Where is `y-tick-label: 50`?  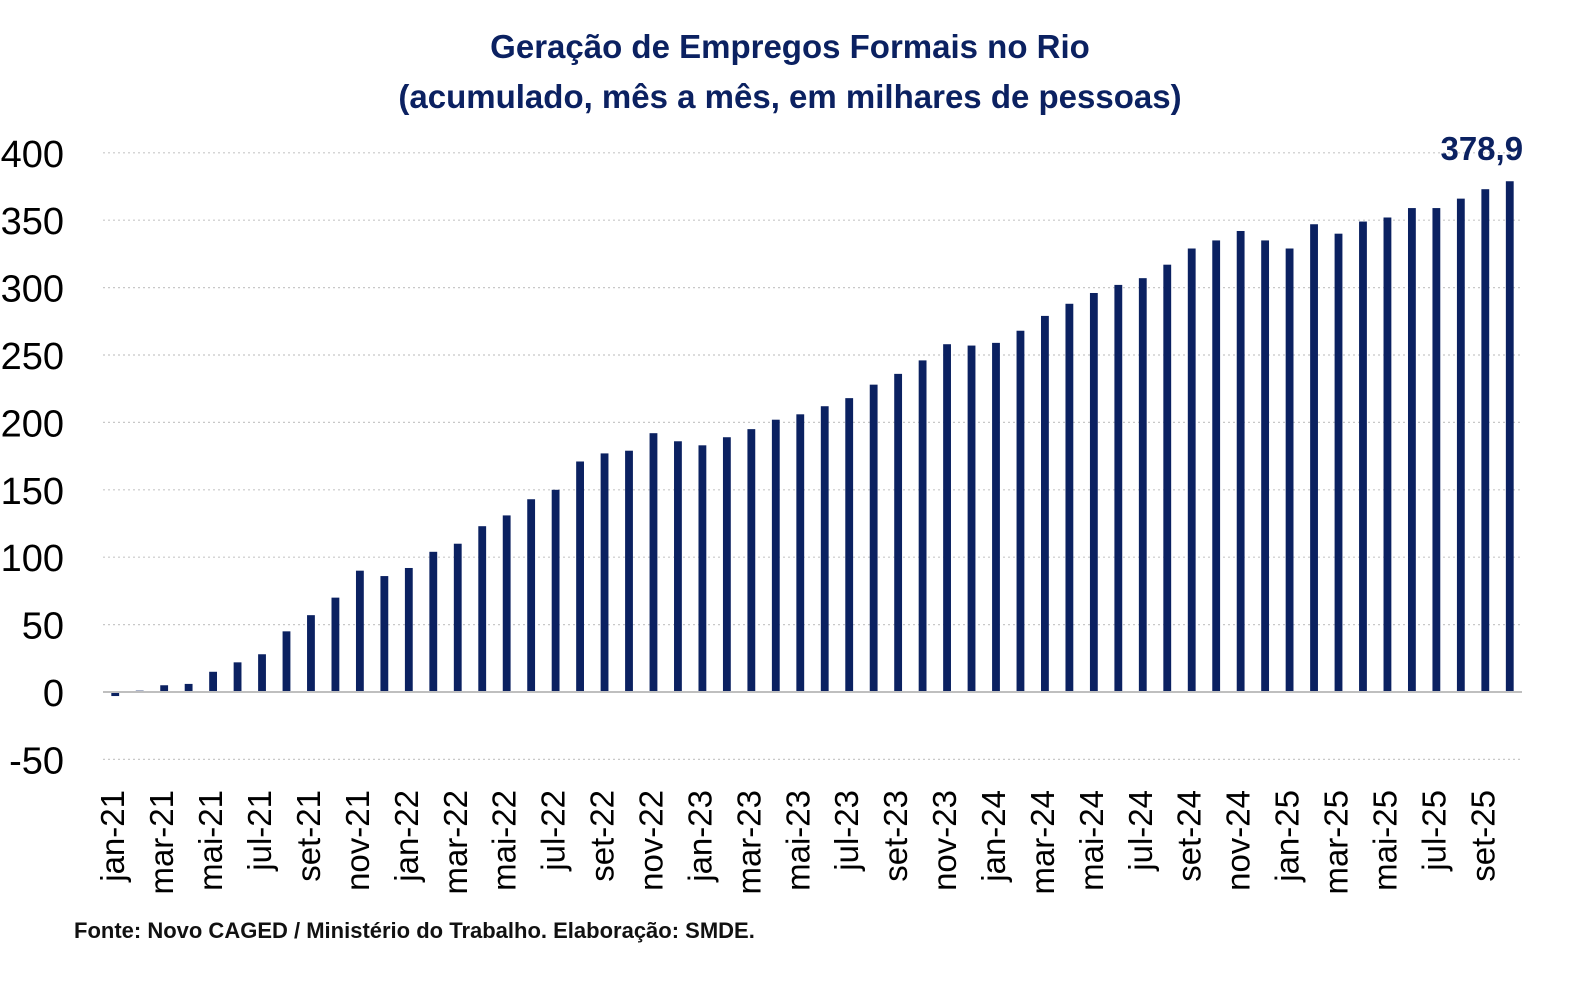 y-tick-label: 50 is located at coordinates (43, 627).